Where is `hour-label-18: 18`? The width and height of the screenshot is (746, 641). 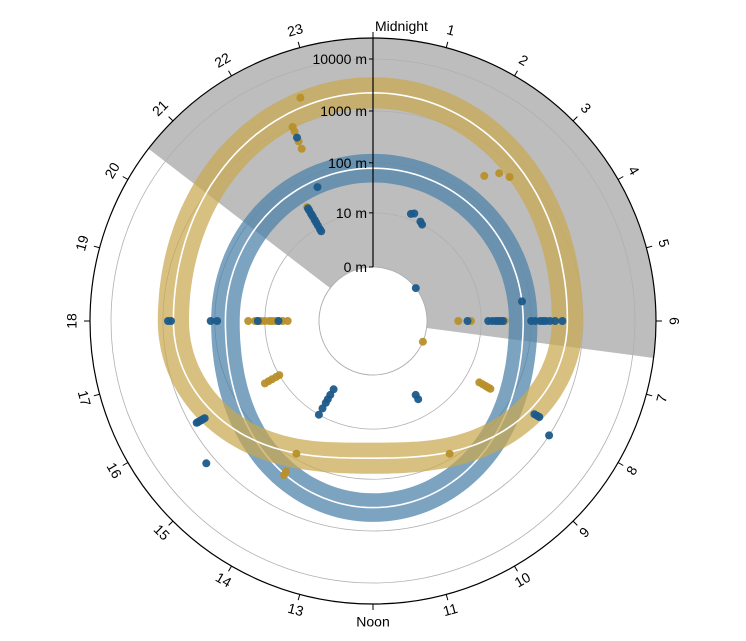
hour-label-18: 18 is located at coordinates (72, 321).